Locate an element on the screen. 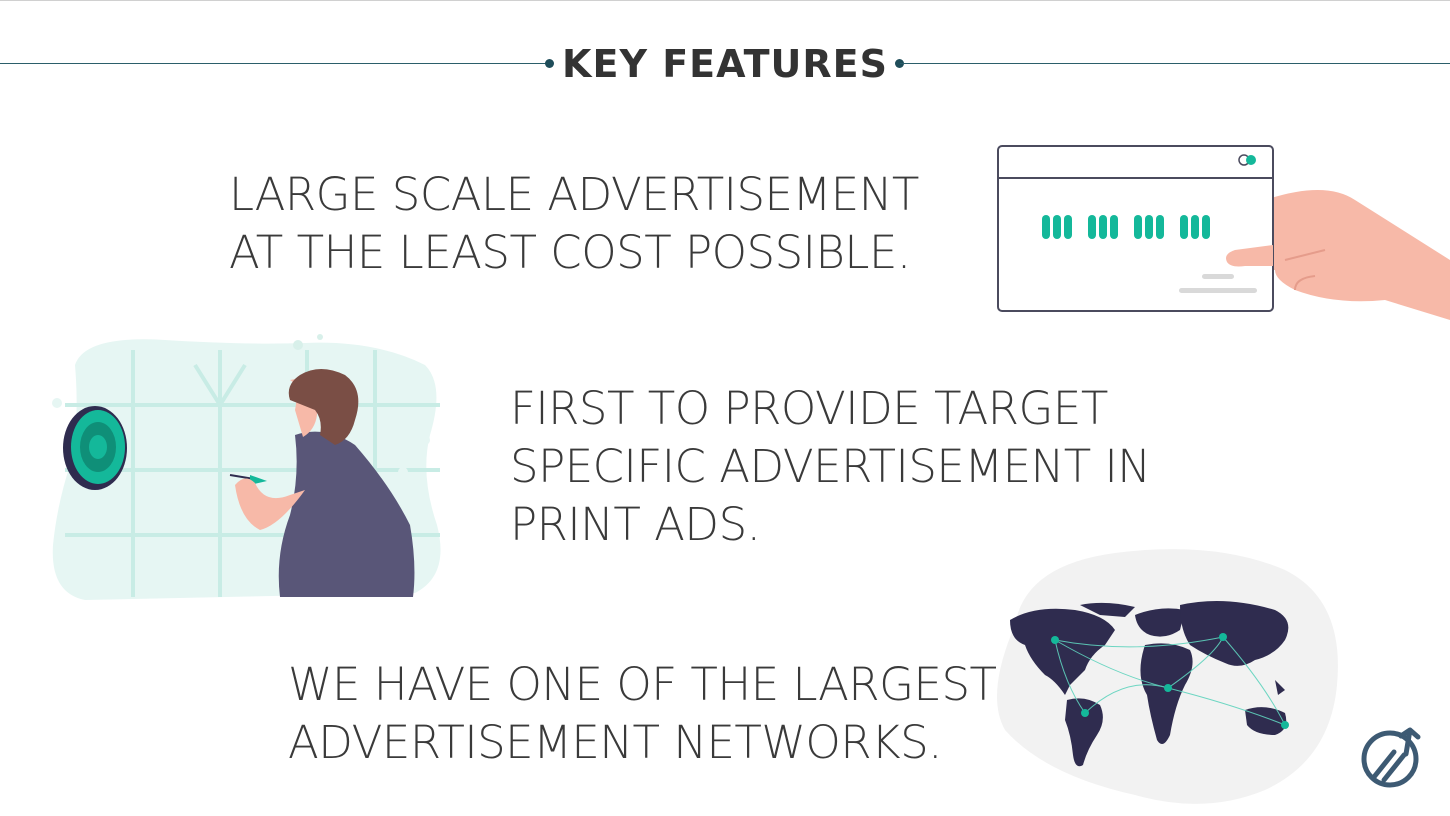 This screenshot has width=1450, height=816. title-dot-right is located at coordinates (899, 63).